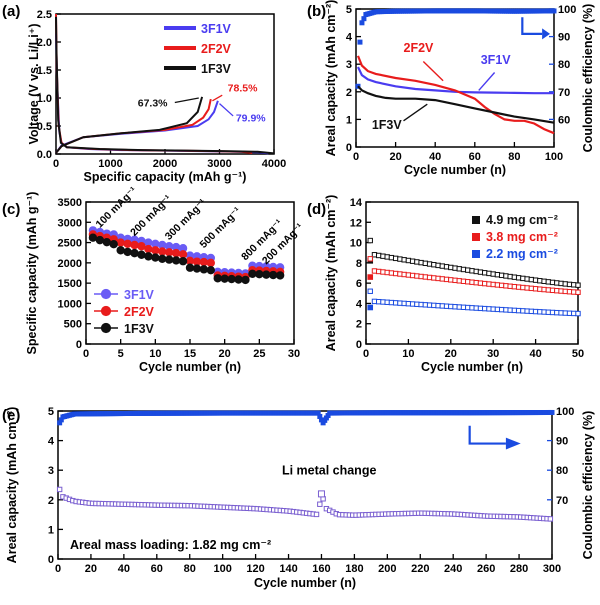 The height and width of the screenshot is (605, 600). Describe the element at coordinates (349, 93) in the screenshot. I see `panel-b-ytick-label: 2` at that location.